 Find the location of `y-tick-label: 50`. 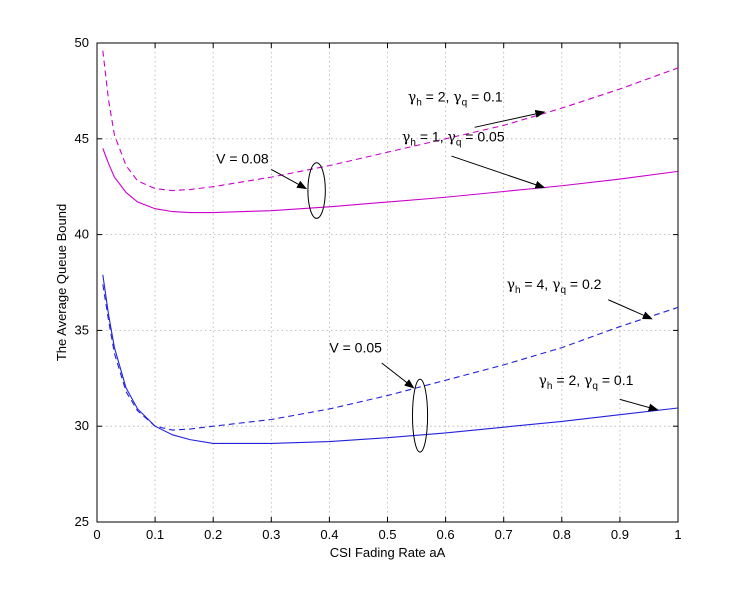

y-tick-label: 50 is located at coordinates (82, 42).